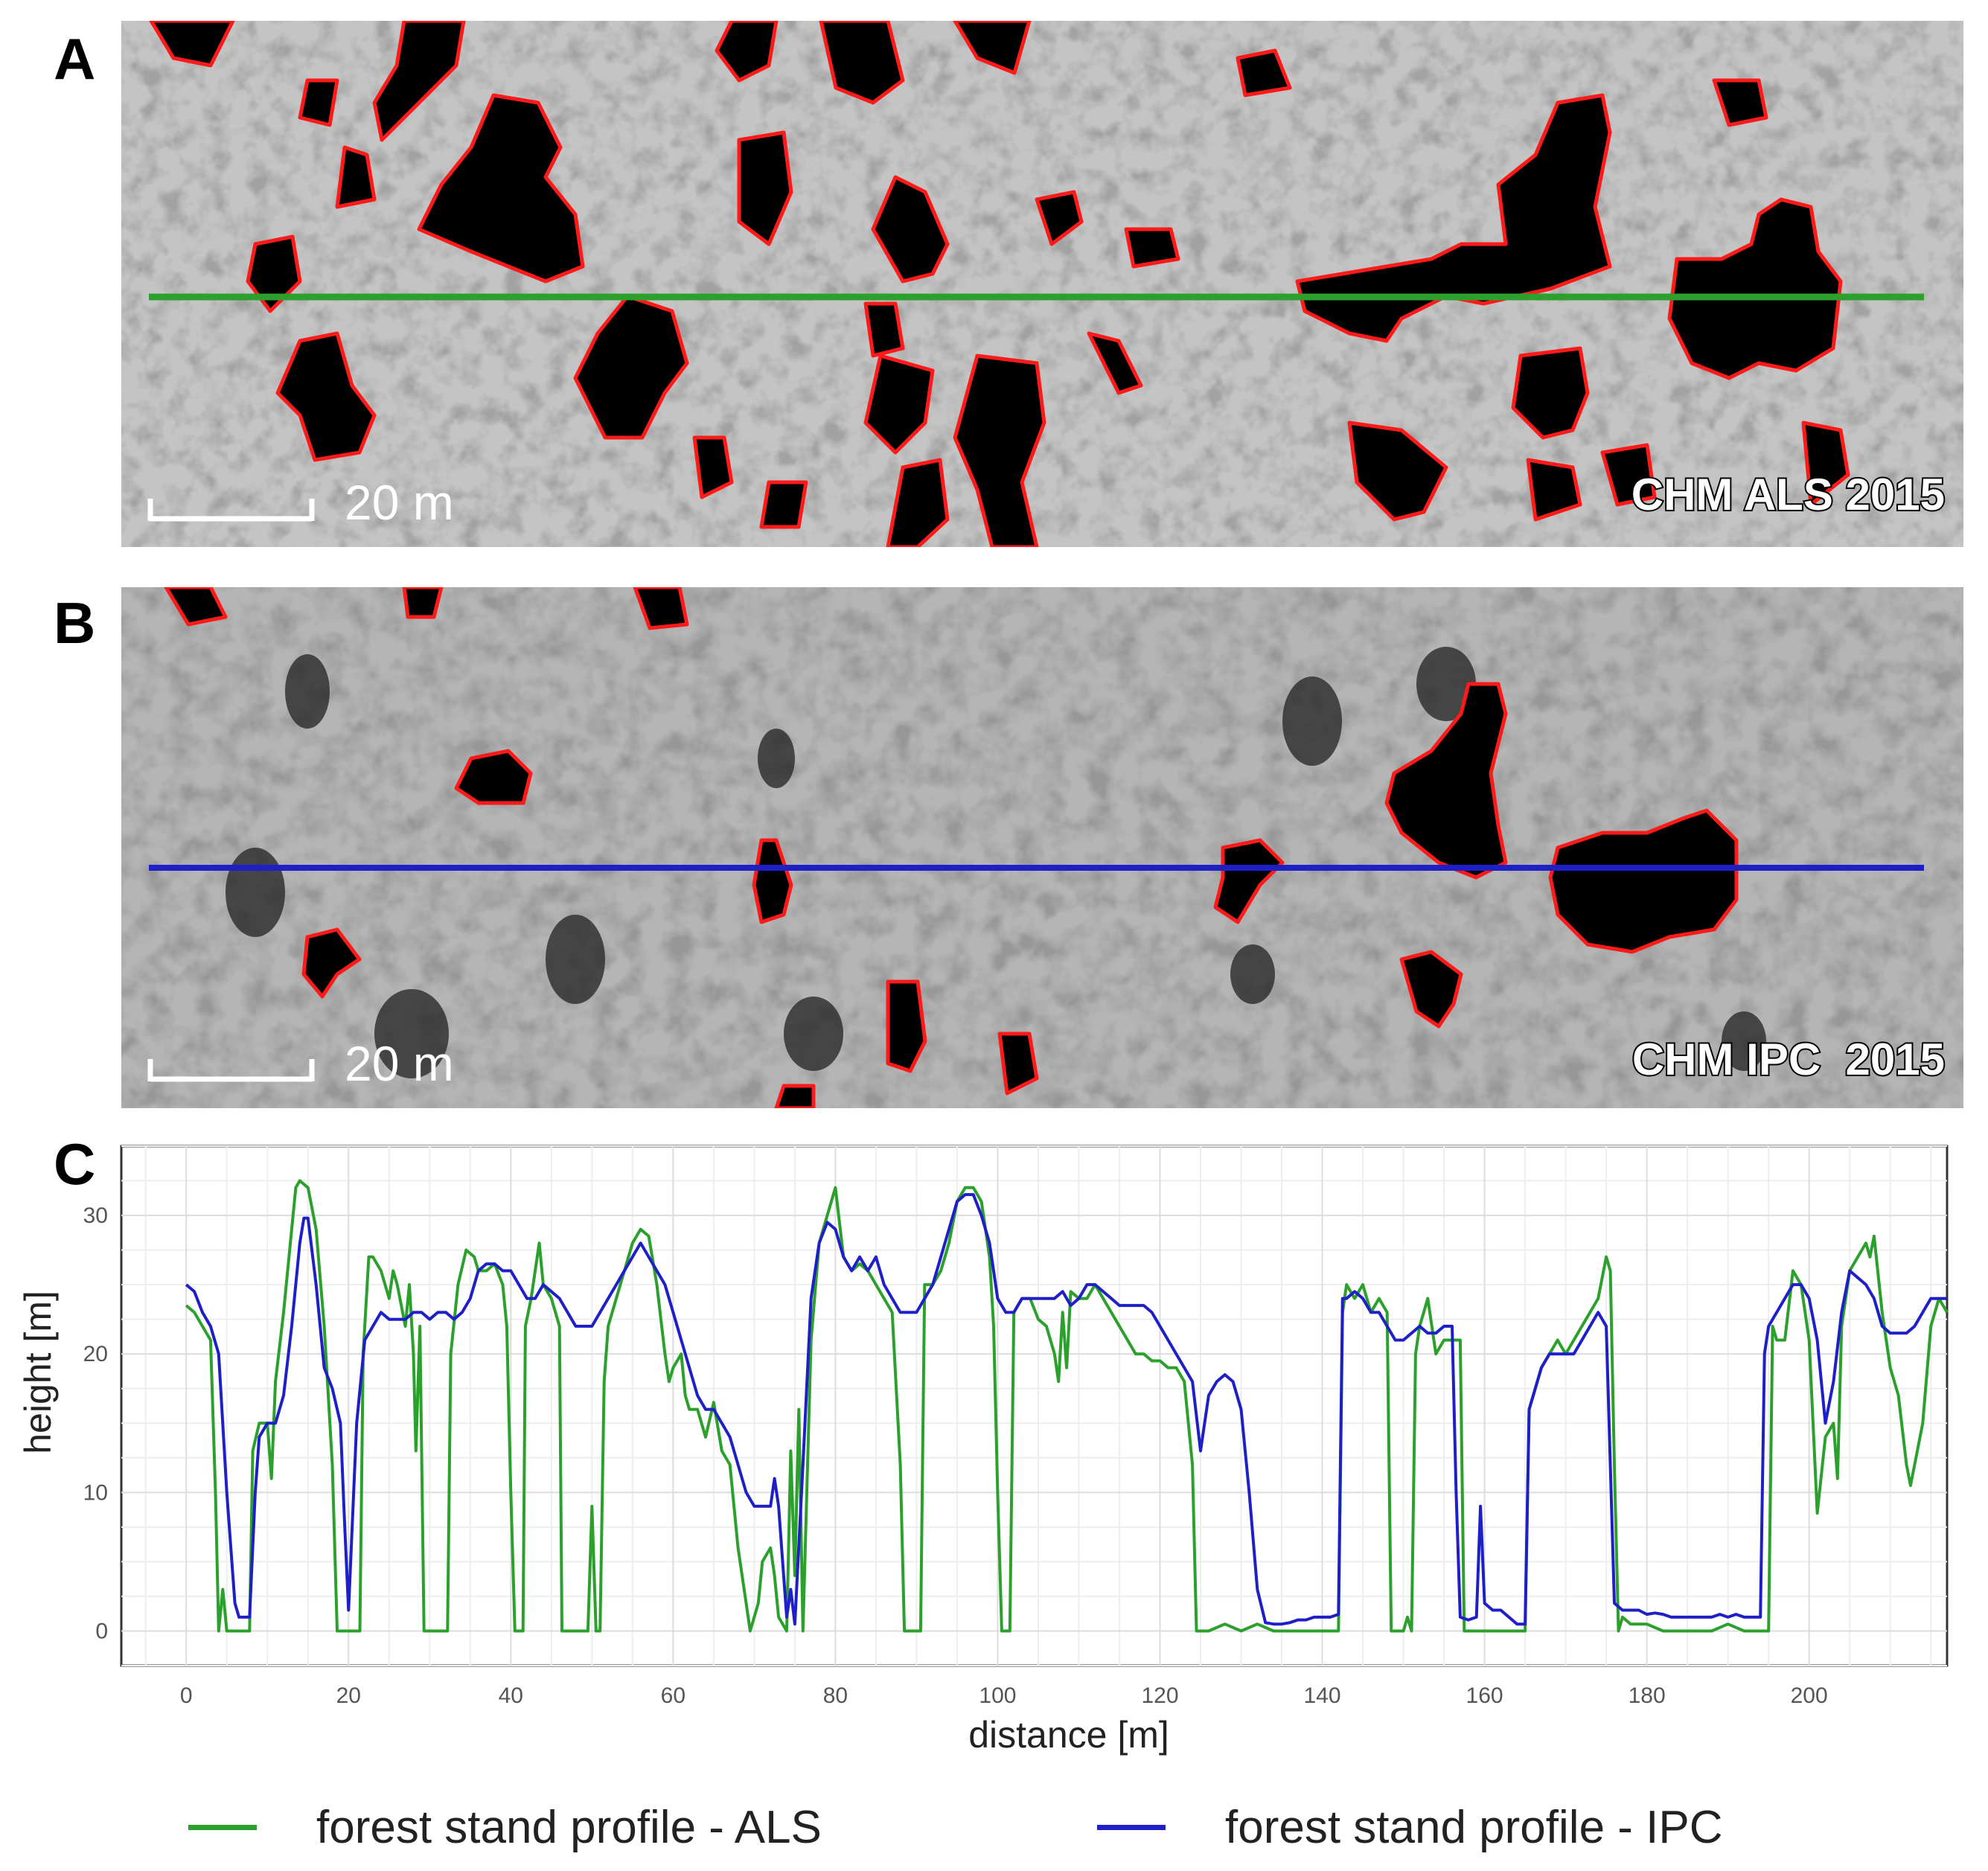 This screenshot has height=1871, width=1988. I want to click on x-tick-label: 100, so click(997, 1695).